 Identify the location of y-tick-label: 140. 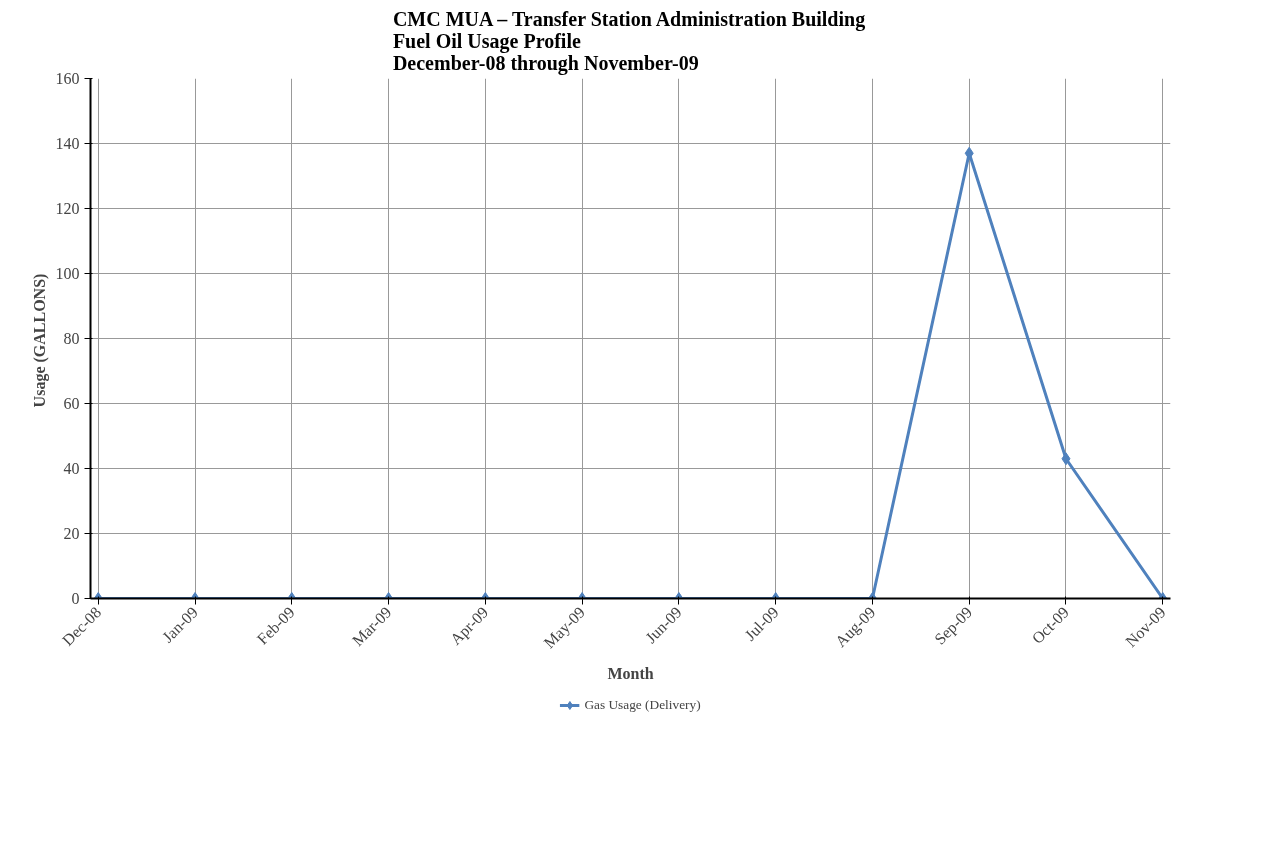
(67, 143).